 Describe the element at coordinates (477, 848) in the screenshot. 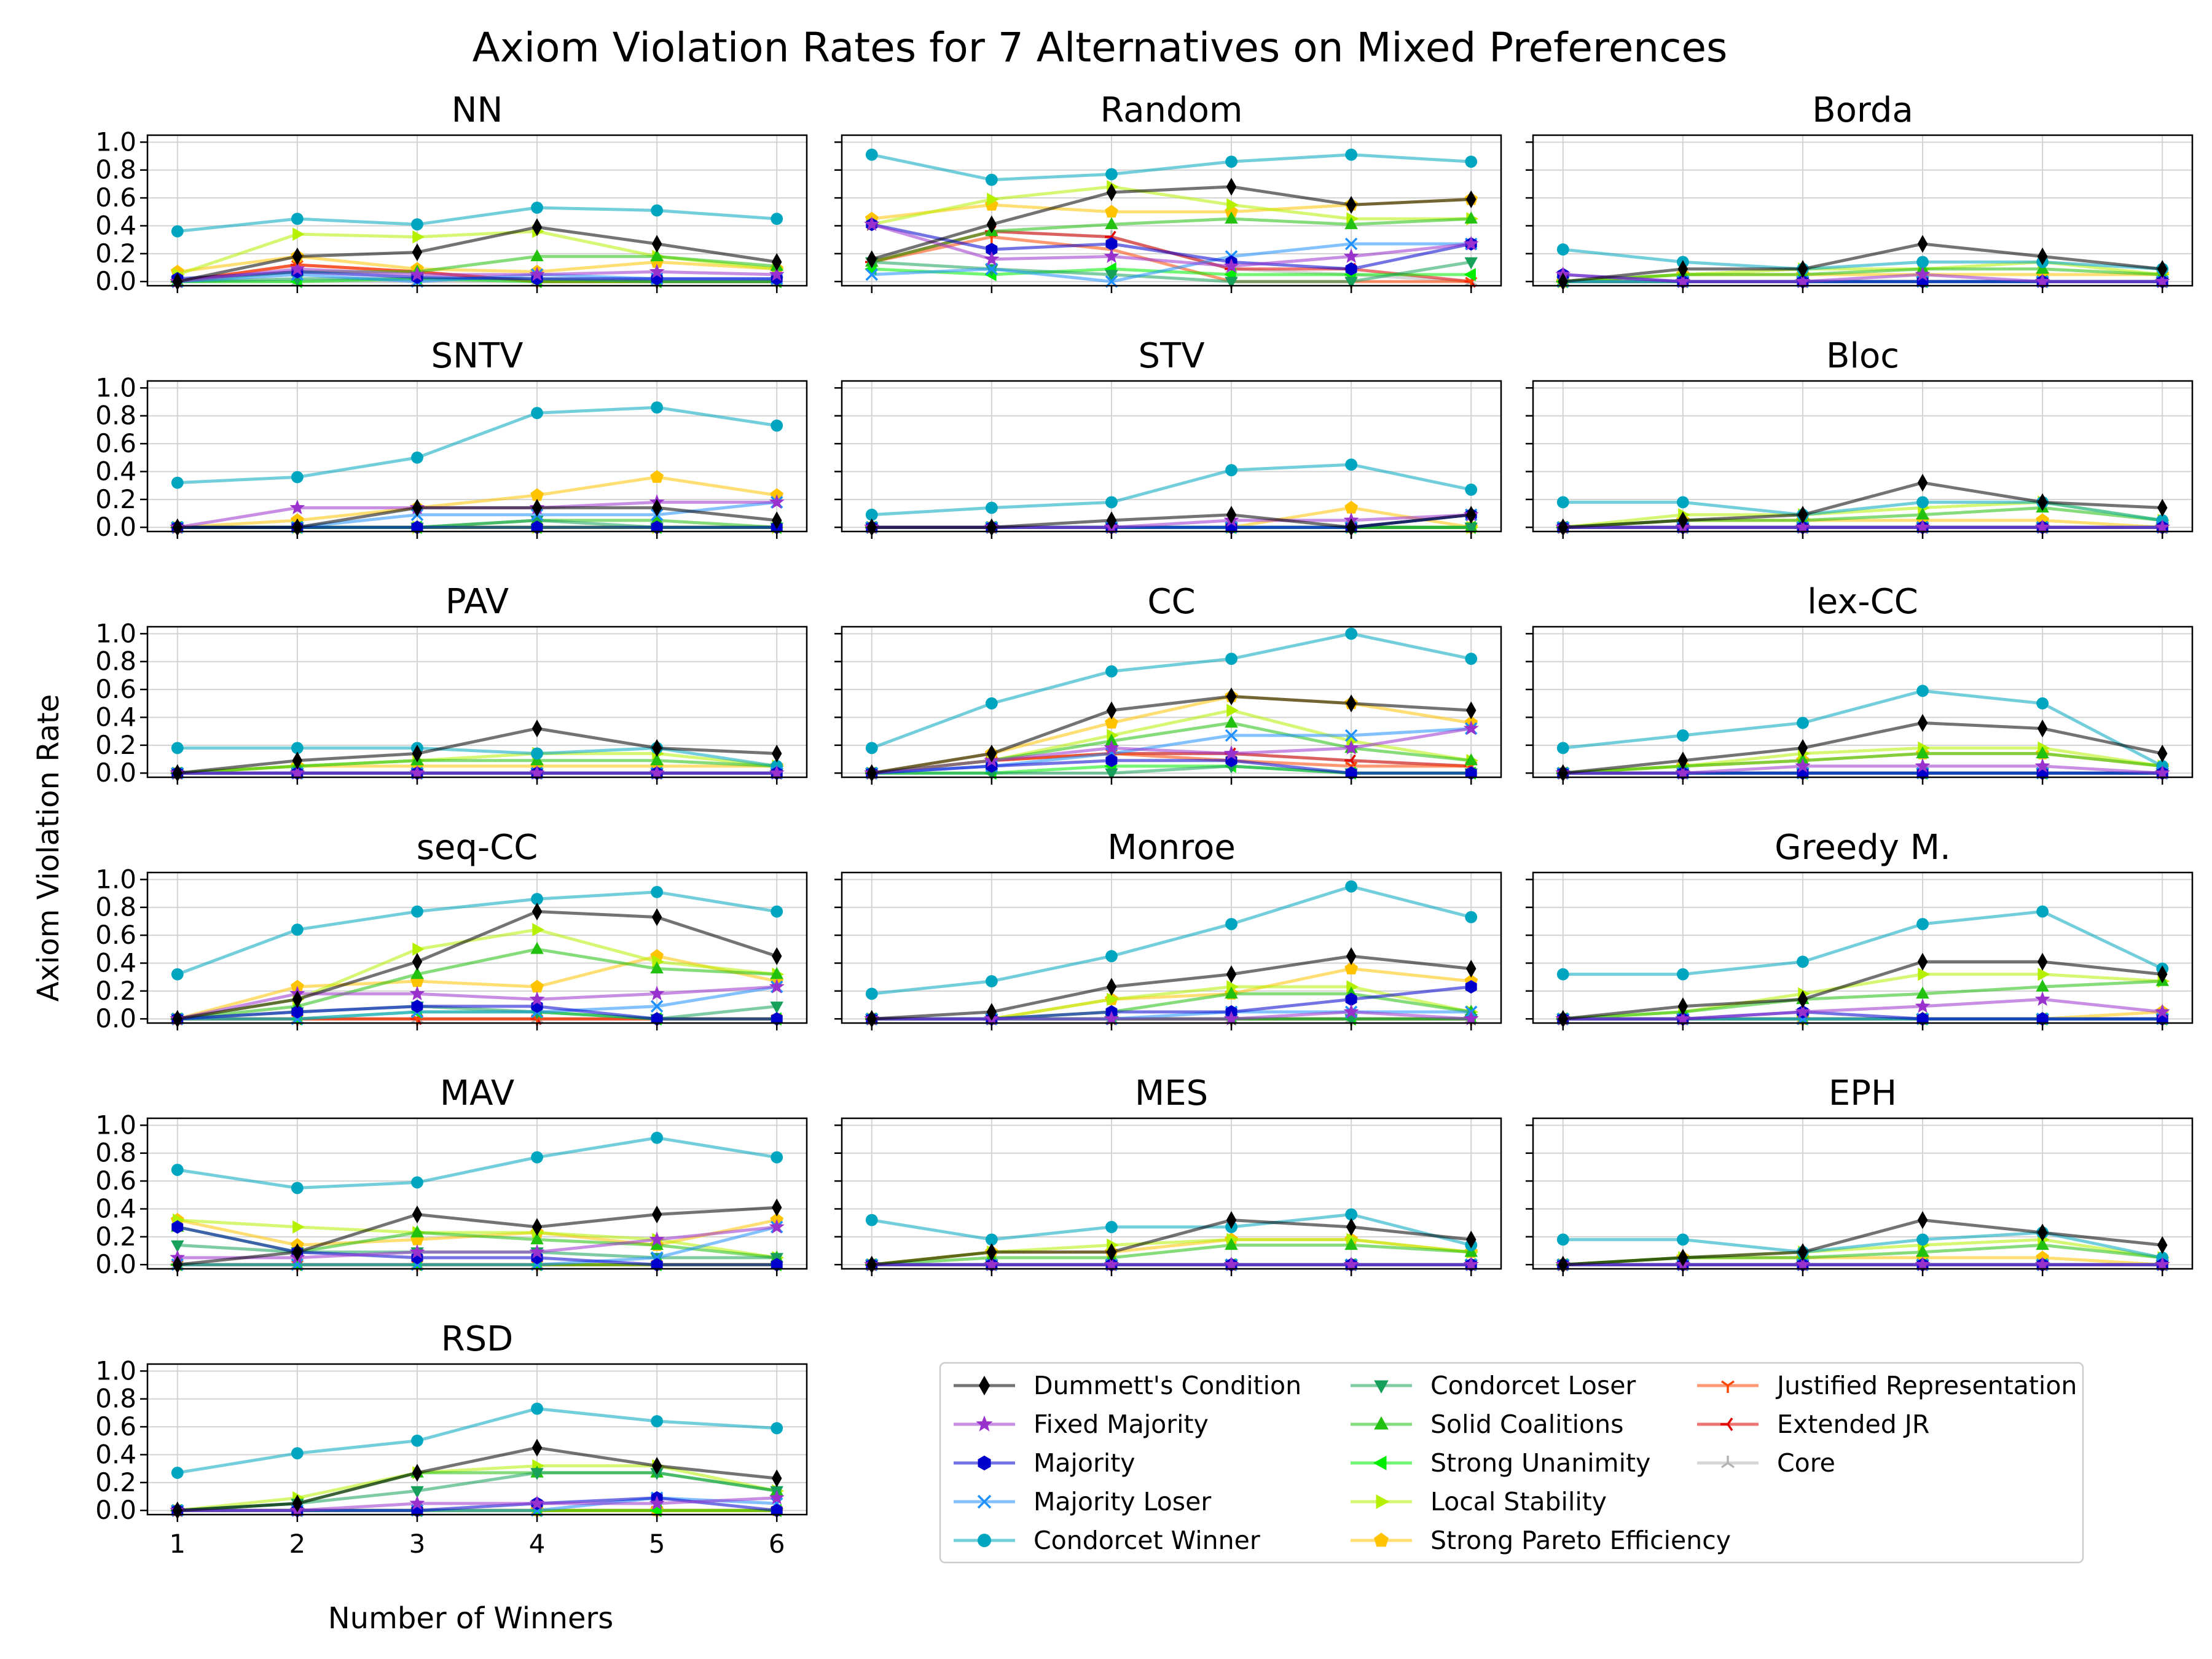

I see `subplot-title: seq-CC` at that location.